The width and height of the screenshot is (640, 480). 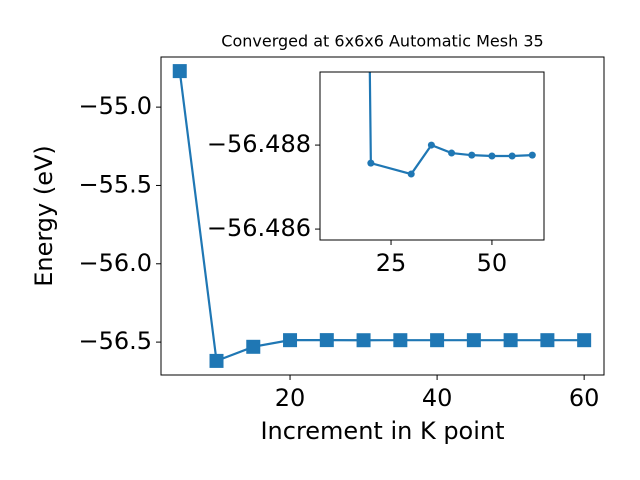 What do you see at coordinates (437, 398) in the screenshot?
I see `x-tick-label: 40` at bounding box center [437, 398].